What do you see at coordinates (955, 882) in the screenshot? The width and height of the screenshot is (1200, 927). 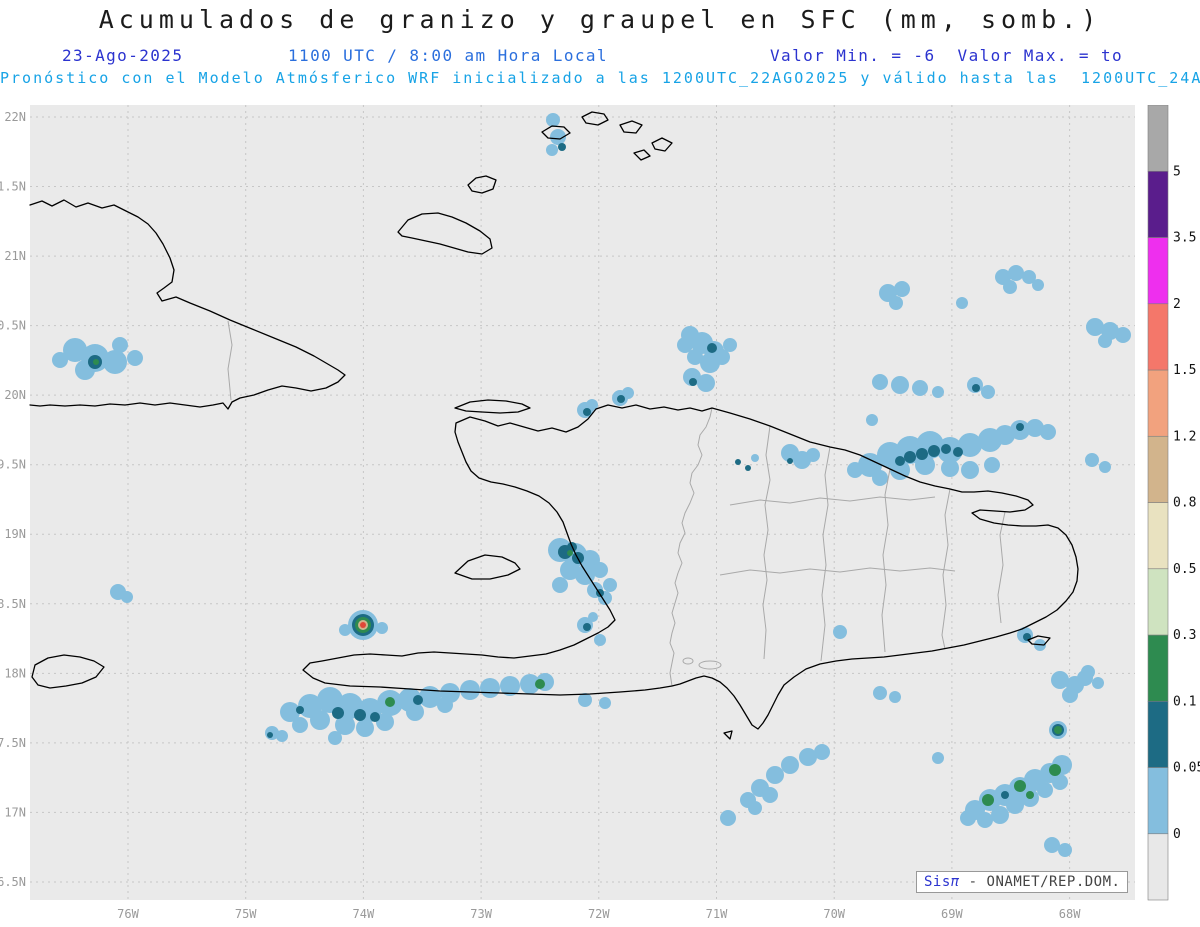 I see `watermark-pi-symbol: π` at bounding box center [955, 882].